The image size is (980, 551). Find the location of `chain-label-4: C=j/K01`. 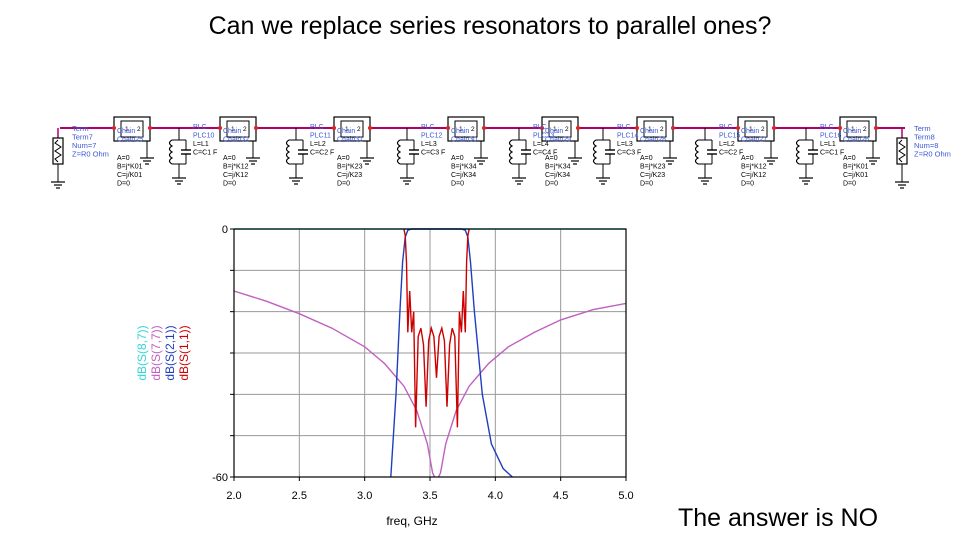

chain-label-4: C=j/K01 is located at coordinates (855, 175).